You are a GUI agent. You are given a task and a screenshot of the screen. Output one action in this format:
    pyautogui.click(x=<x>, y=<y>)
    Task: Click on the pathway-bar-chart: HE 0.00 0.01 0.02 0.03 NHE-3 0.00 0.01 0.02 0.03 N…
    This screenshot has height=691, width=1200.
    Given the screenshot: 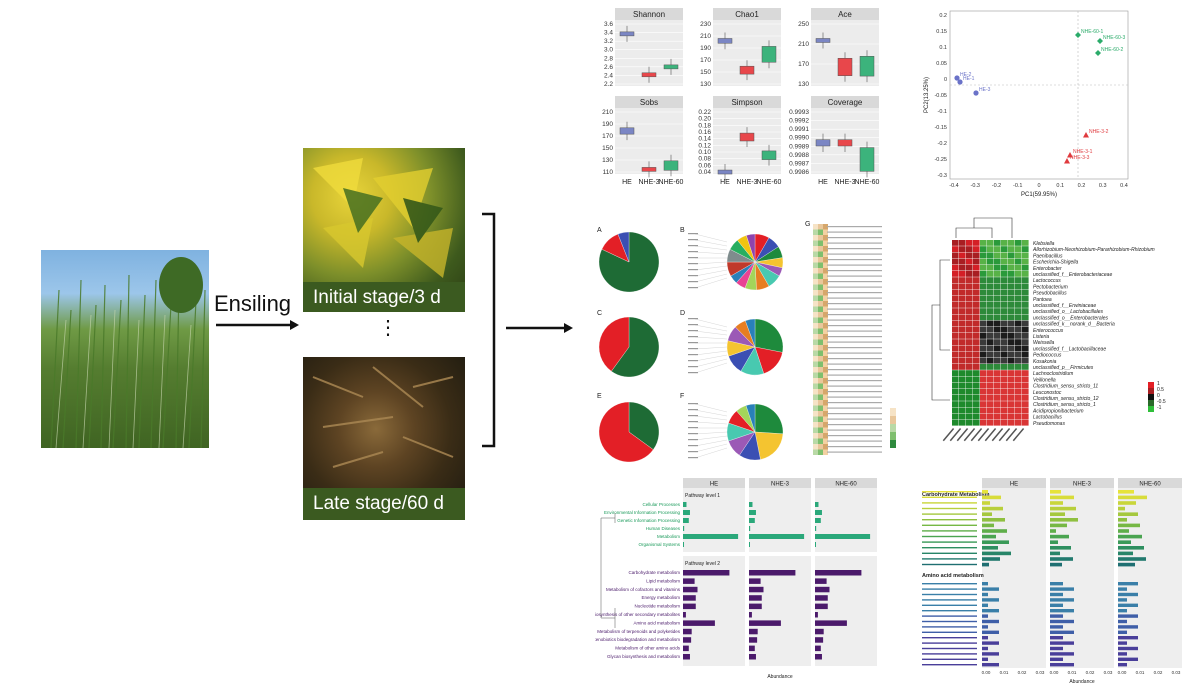 What is the action you would take?
    pyautogui.click(x=1052, y=581)
    